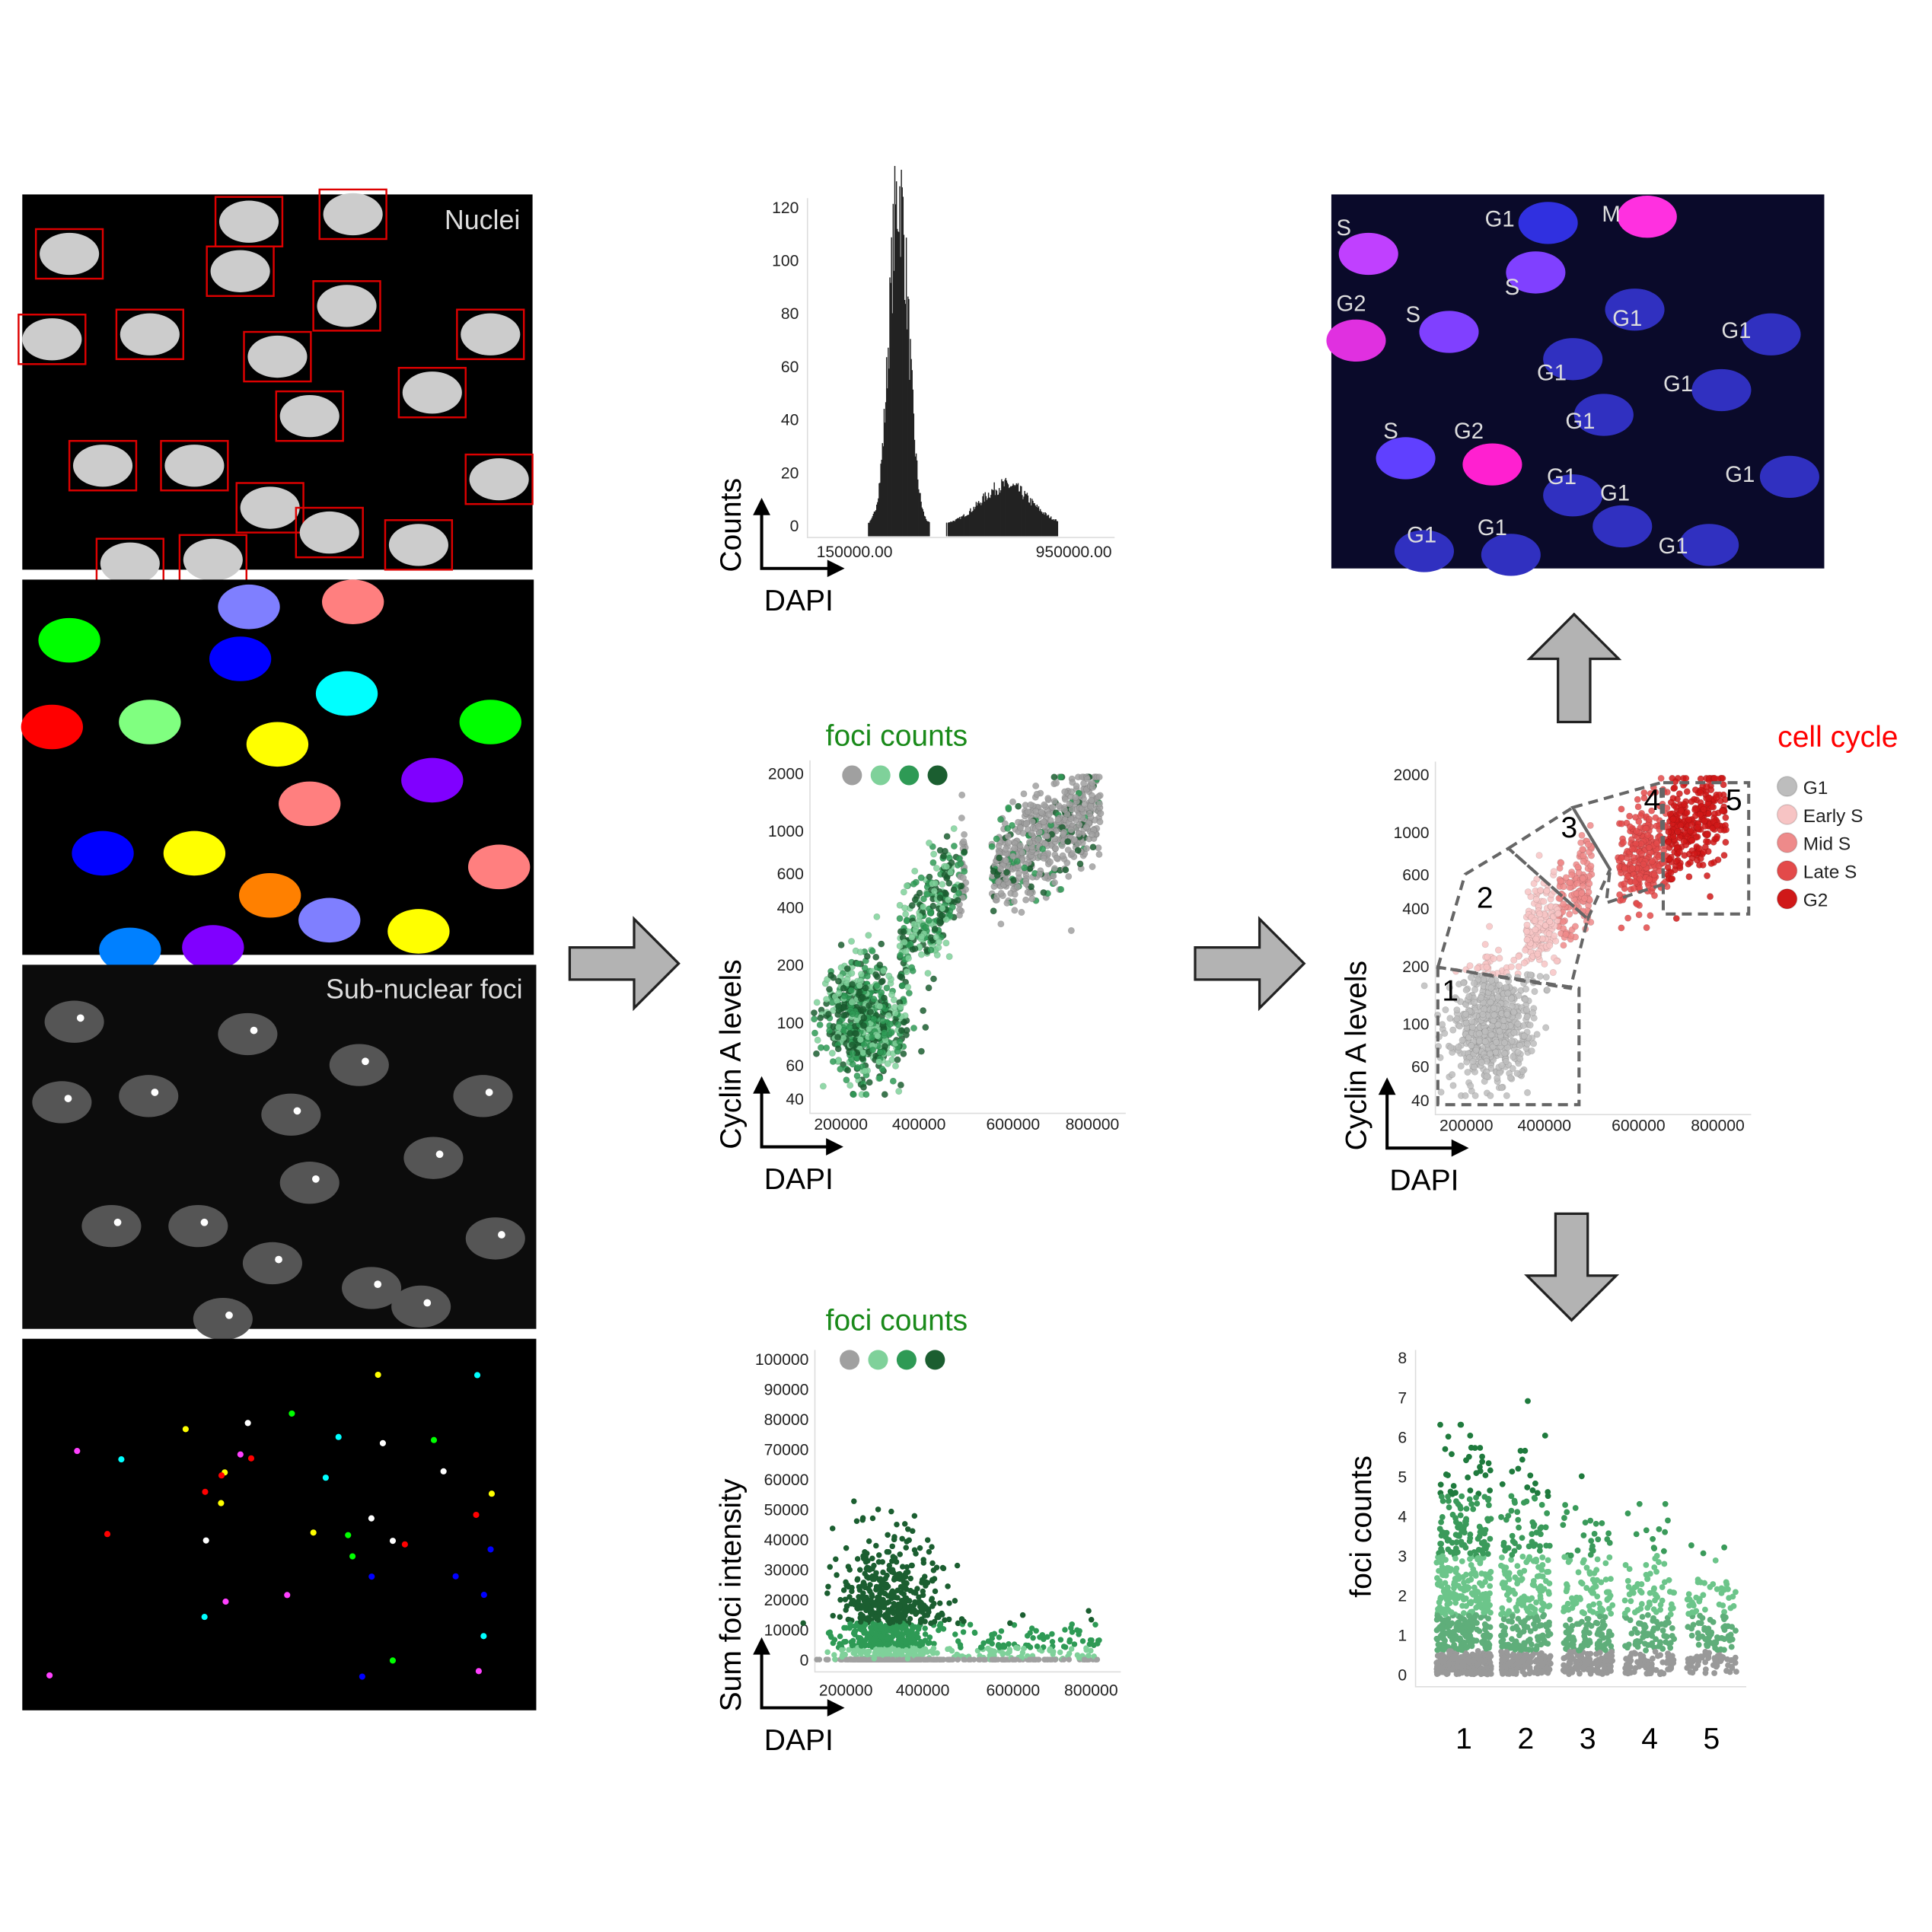  Describe the element at coordinates (786, 774) in the screenshot. I see `y-tick-label: 2000` at that location.